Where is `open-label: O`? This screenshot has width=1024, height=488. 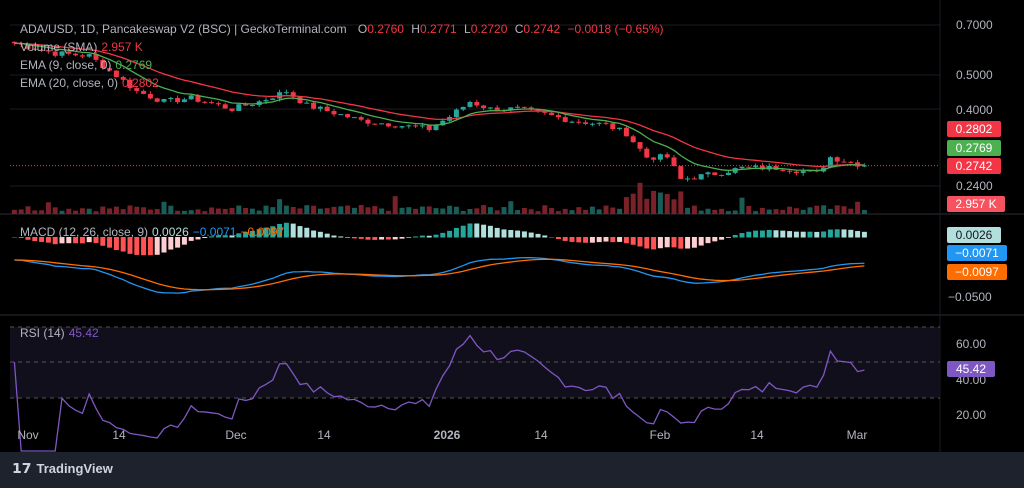 open-label: O is located at coordinates (362, 29).